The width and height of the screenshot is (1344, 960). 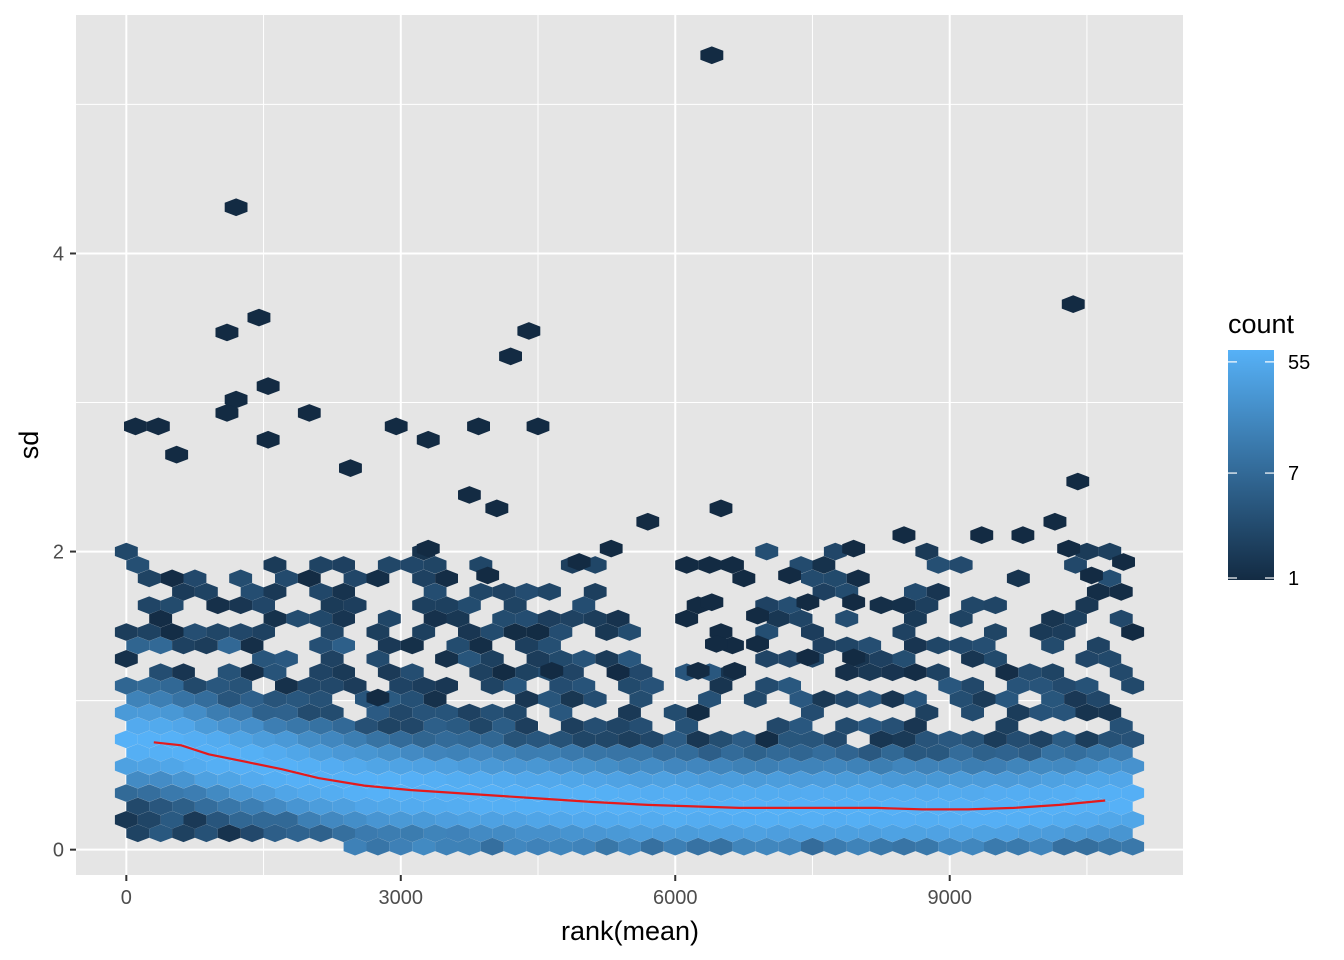 What do you see at coordinates (126, 898) in the screenshot?
I see `x-tick-label: 0` at bounding box center [126, 898].